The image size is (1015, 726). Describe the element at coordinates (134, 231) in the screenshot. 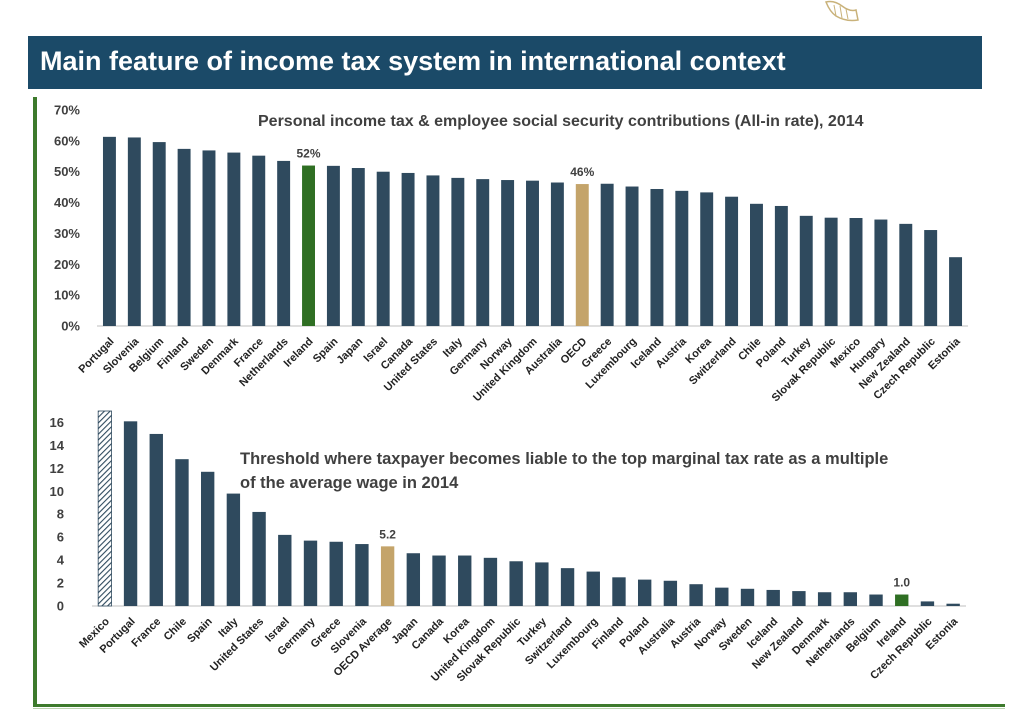

I see `chart-1-bar-slovenia` at that location.